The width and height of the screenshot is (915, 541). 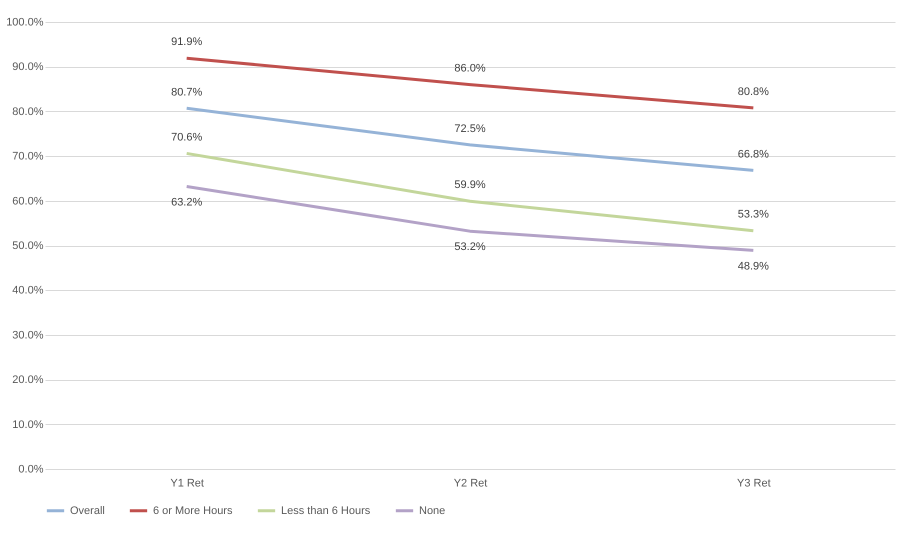 What do you see at coordinates (187, 484) in the screenshot?
I see `x-tick-label: Y1 Ret` at bounding box center [187, 484].